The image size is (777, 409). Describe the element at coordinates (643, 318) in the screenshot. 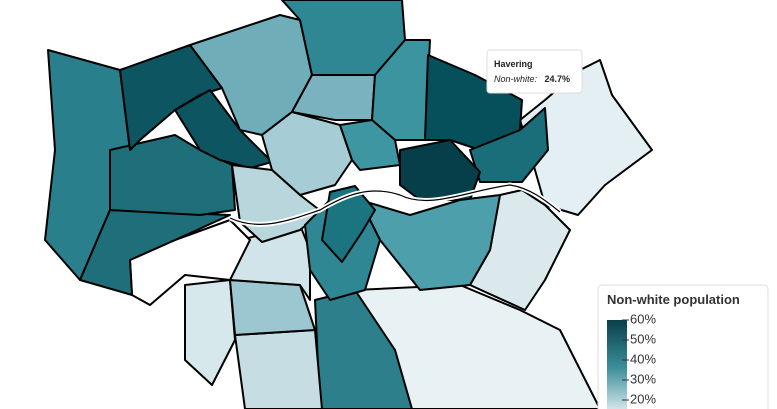

I see `legend-tick-label: 60%` at that location.